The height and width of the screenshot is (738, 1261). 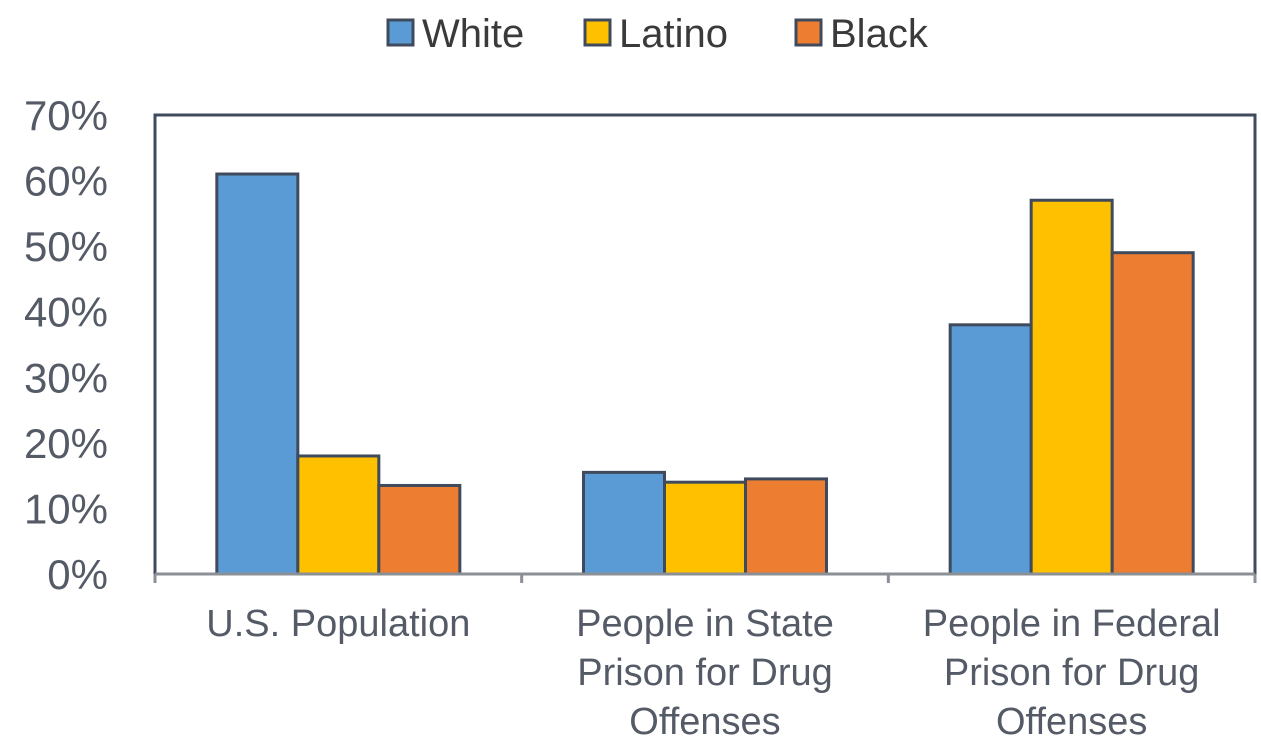 I want to click on bar-latino-u-s-population, so click(x=338, y=515).